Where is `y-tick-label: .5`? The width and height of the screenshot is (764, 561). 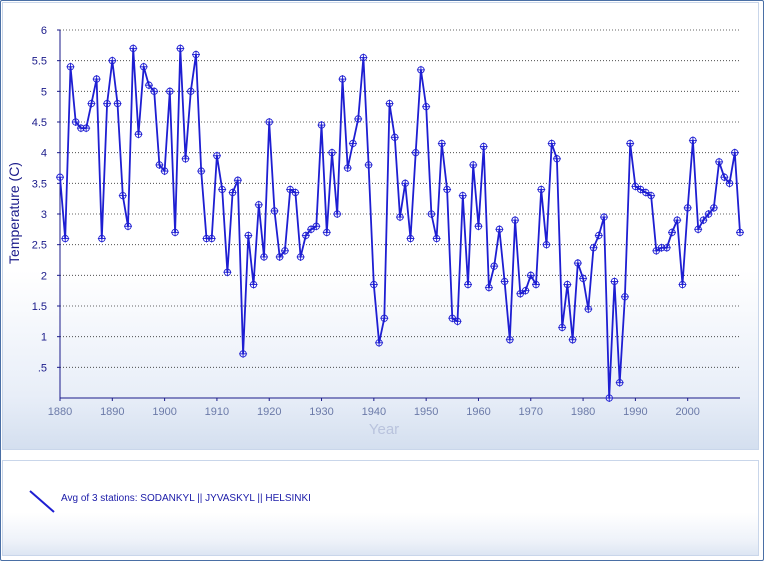 y-tick-label: .5 is located at coordinates (42, 368).